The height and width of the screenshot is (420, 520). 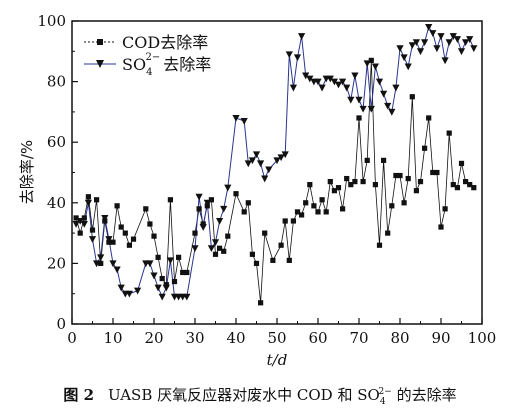 I want to click on x-tick-label: 60, so click(x=317, y=338).